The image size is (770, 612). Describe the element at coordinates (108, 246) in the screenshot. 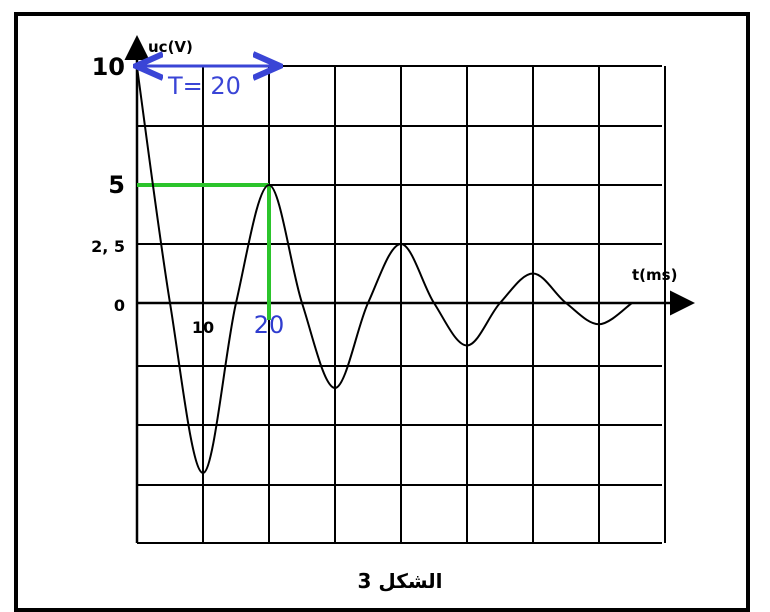

I see `y-tick-label: 2, 5` at that location.